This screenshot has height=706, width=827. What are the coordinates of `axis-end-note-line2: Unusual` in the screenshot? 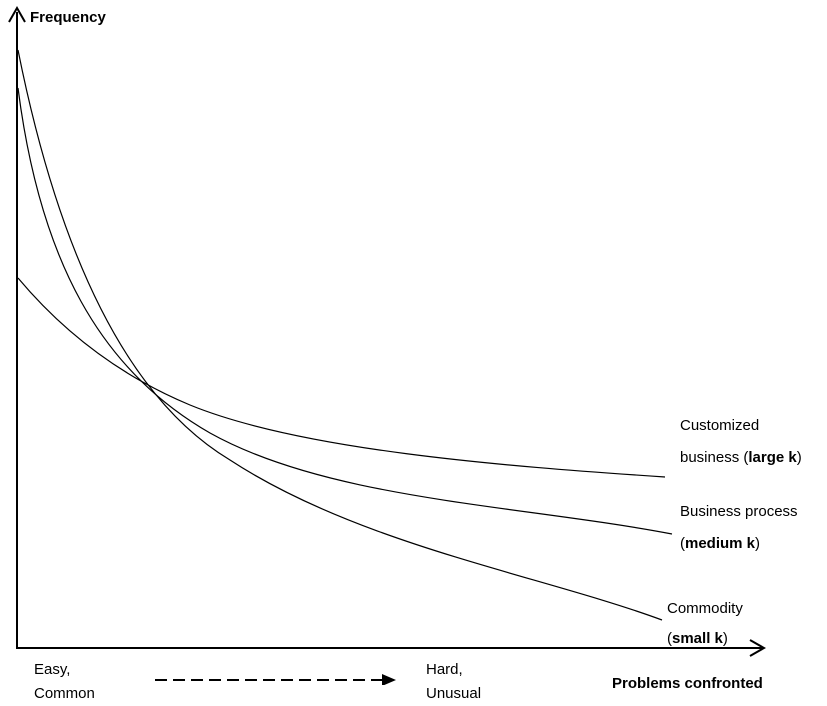 It's located at (454, 693).